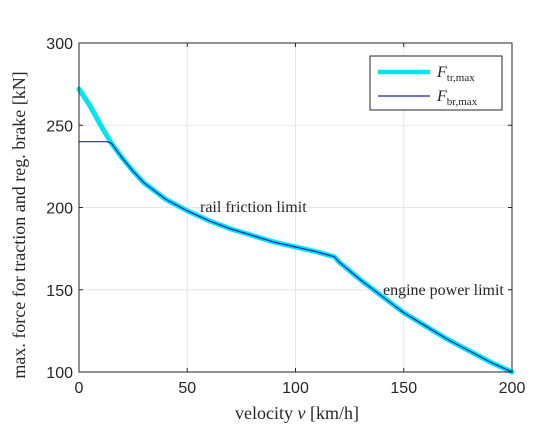 This screenshot has width=550, height=445. What do you see at coordinates (301, 413) in the screenshot?
I see `x-axis-label-variable: v` at bounding box center [301, 413].